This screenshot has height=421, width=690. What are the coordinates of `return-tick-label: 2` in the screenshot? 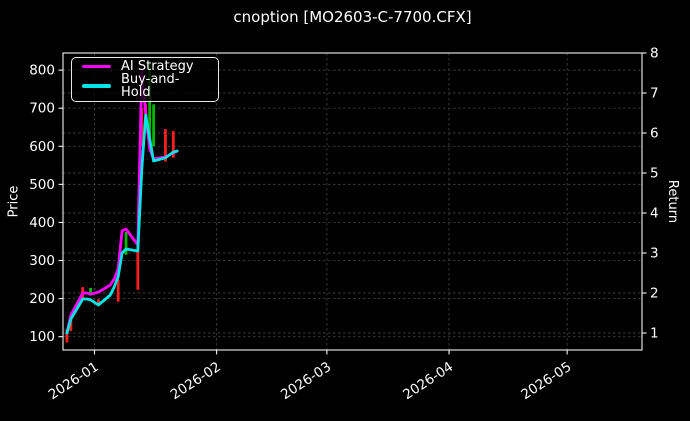 It's located at (654, 294).